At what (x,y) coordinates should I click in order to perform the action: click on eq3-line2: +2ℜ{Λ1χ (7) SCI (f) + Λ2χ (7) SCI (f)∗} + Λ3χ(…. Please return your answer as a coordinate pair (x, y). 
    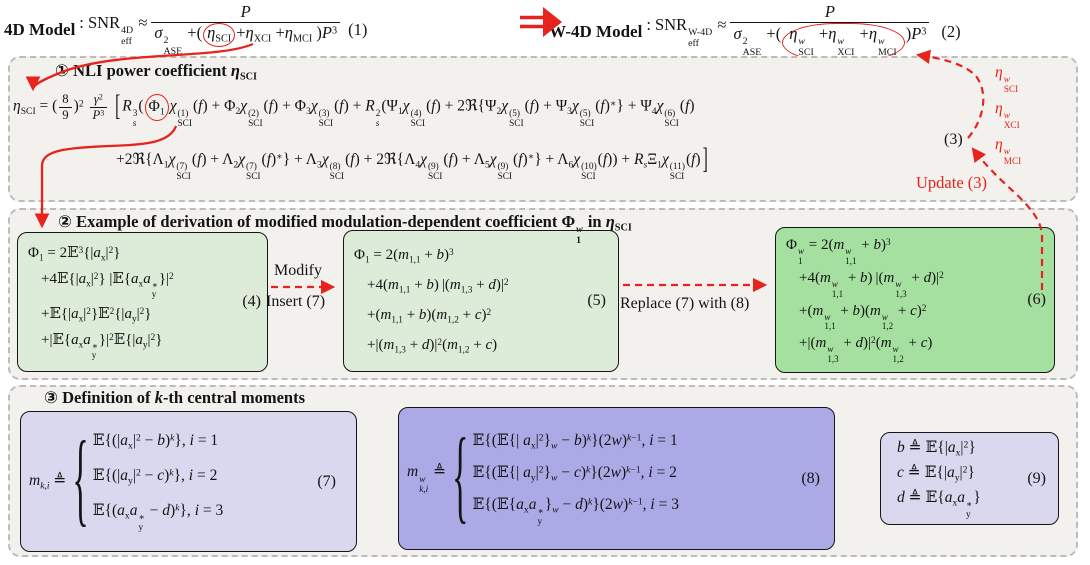
    Looking at the image, I should click on (412, 163).